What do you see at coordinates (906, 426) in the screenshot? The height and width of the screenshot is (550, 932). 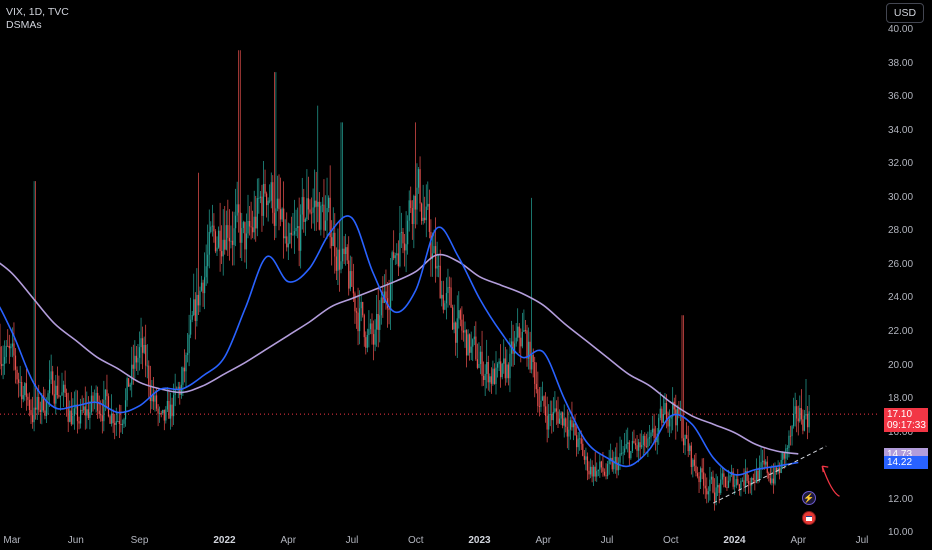 I see `bar-countdown: 09:17:33` at bounding box center [906, 426].